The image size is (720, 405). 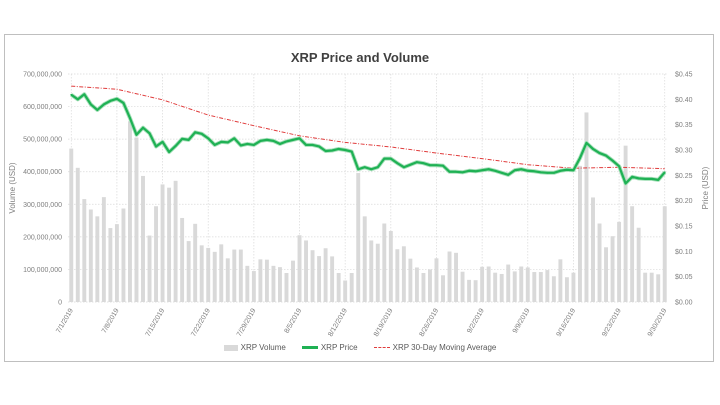 What do you see at coordinates (522, 320) in the screenshot?
I see `x-tick-label: 9/9/2019` at bounding box center [522, 320].